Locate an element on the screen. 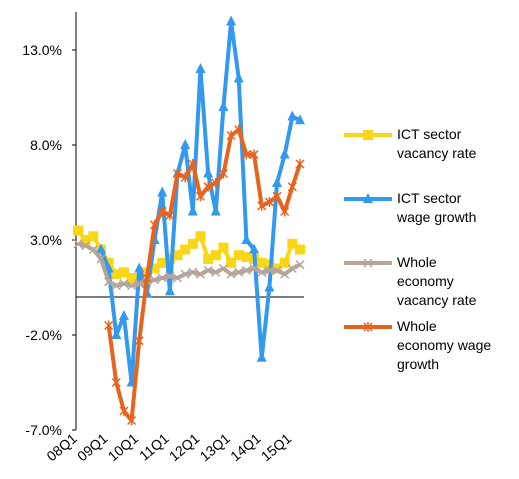 The image size is (519, 479). legend-label: ICT sector vacancy rate is located at coordinates (437, 143).